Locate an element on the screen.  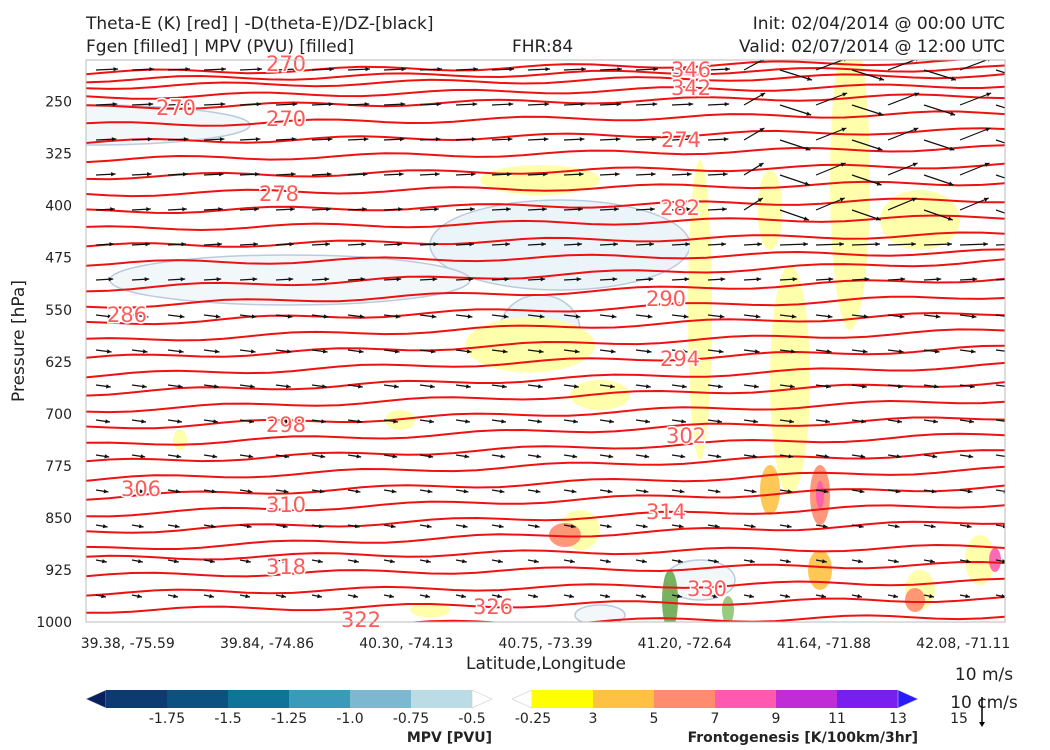
theta-e-label: 278 is located at coordinates (279, 194).